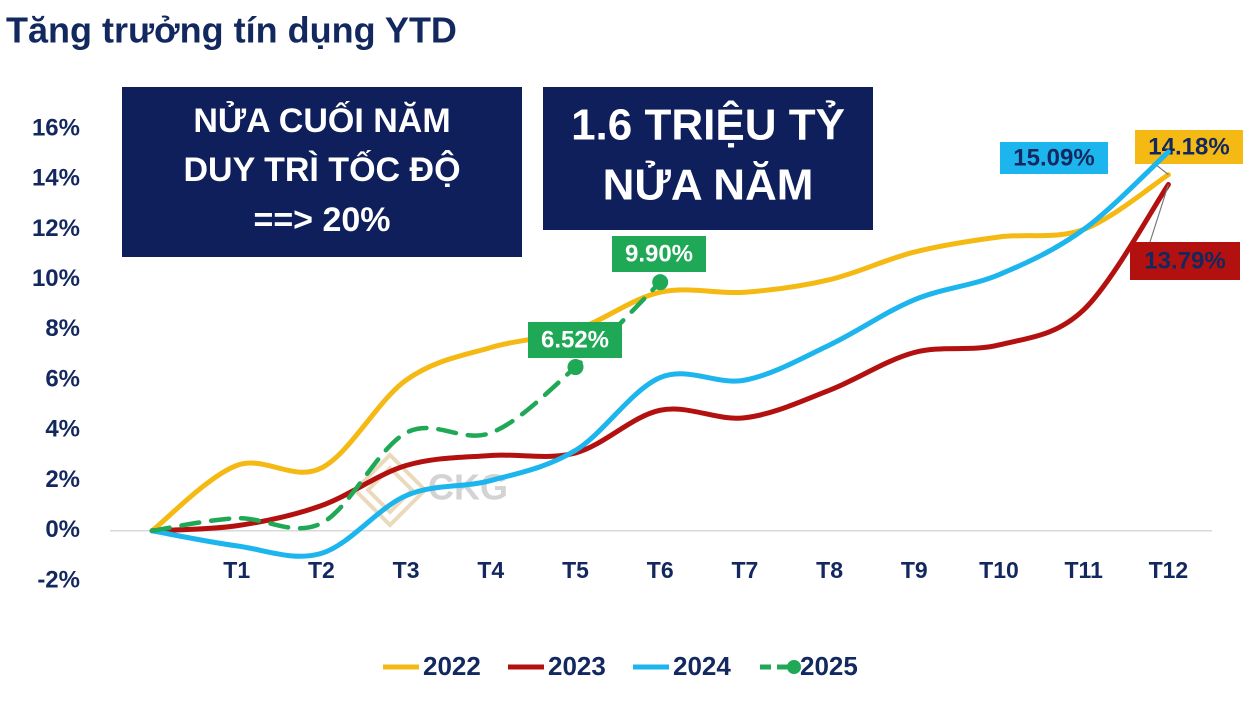 The image size is (1247, 701). I want to click on legend-label: 2023, so click(577, 666).